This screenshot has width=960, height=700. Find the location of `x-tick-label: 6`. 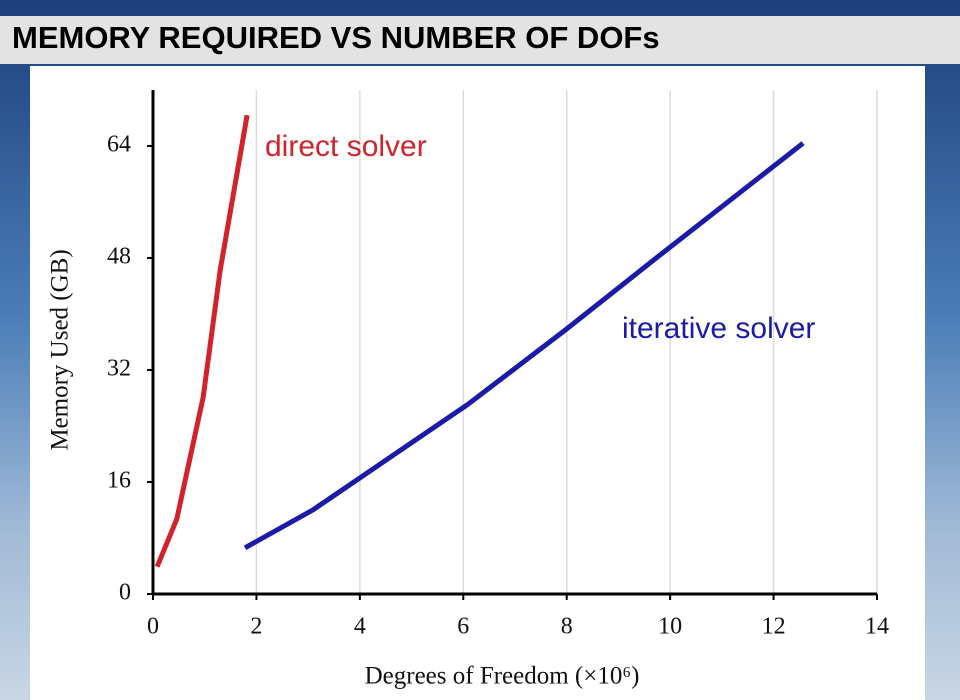

x-tick-label: 6 is located at coordinates (463, 627).